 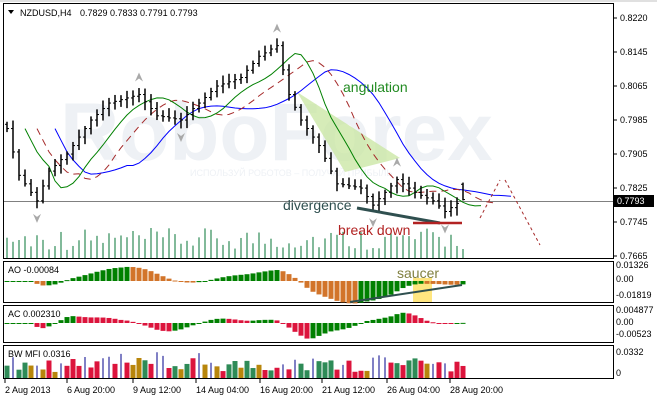 I want to click on ao-panel, so click(x=308, y=282).